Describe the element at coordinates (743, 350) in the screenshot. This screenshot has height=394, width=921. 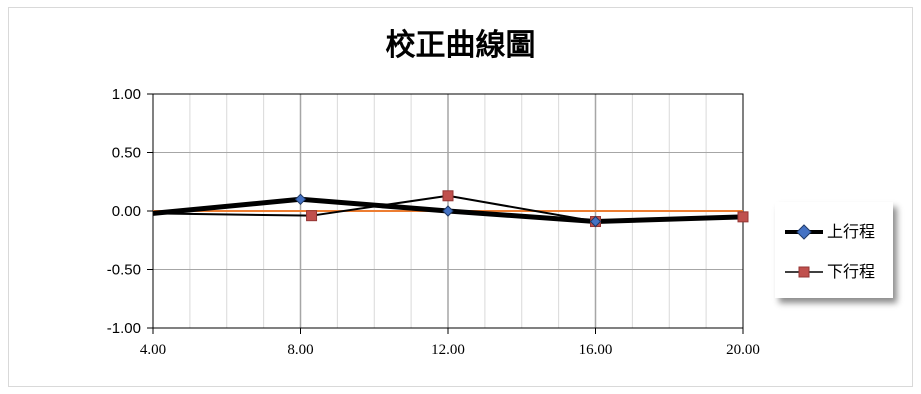
I see `x-tick-label: 20.00` at that location.